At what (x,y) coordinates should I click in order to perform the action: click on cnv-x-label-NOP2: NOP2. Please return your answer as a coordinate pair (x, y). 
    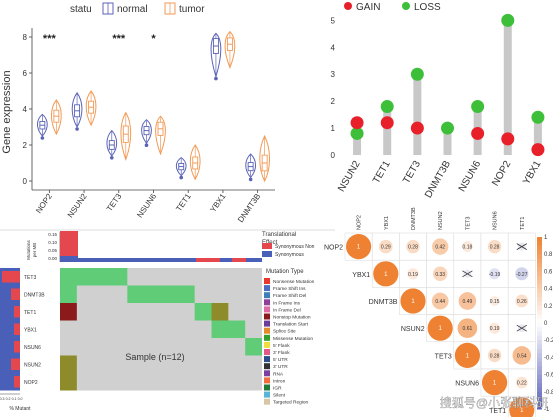
    Looking at the image, I should click on (501, 173).